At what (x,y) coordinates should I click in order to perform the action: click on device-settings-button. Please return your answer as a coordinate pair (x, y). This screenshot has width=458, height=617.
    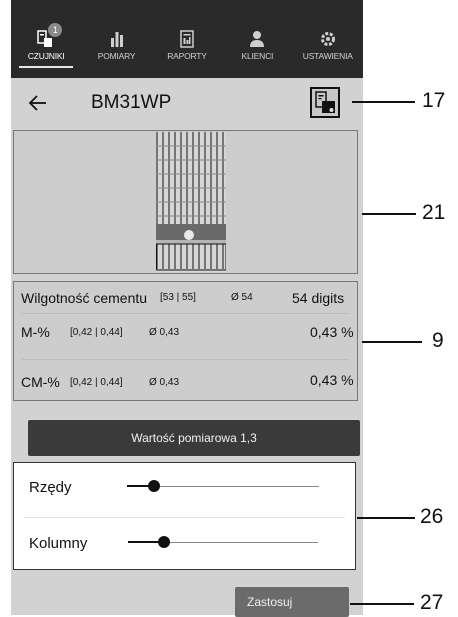
    Looking at the image, I should click on (325, 102).